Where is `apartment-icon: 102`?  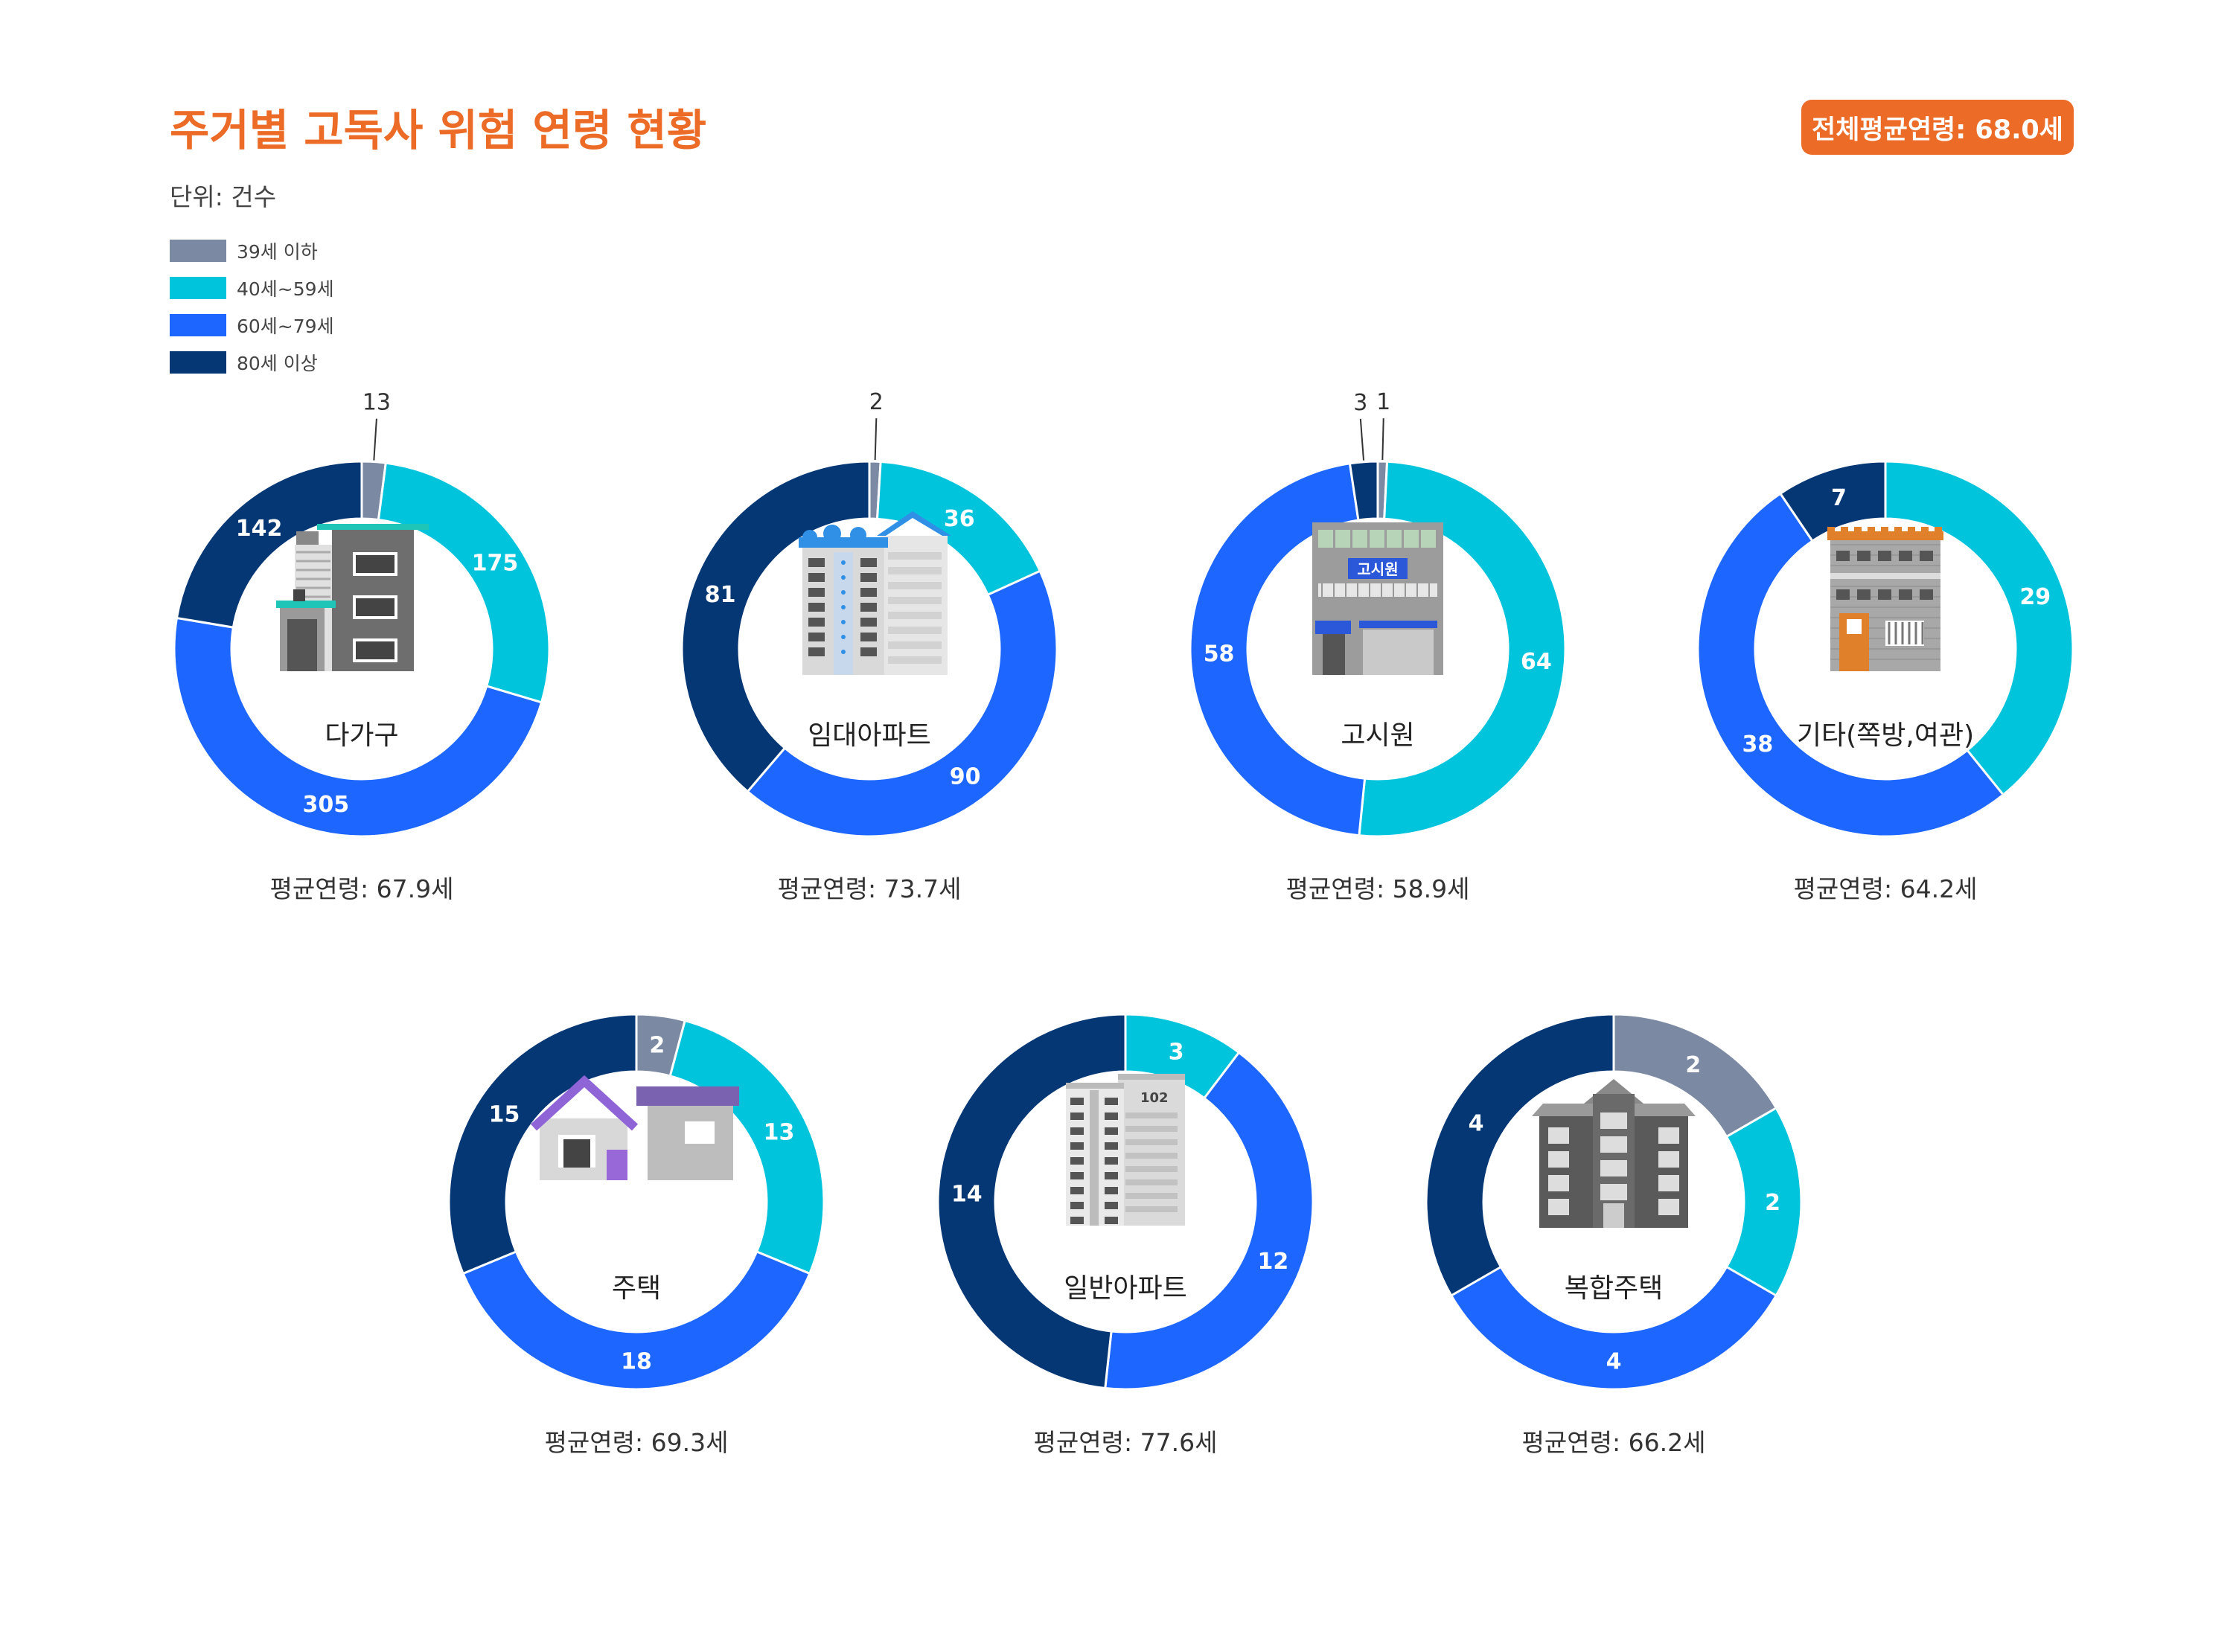
apartment-icon: 102 is located at coordinates (1125, 1150).